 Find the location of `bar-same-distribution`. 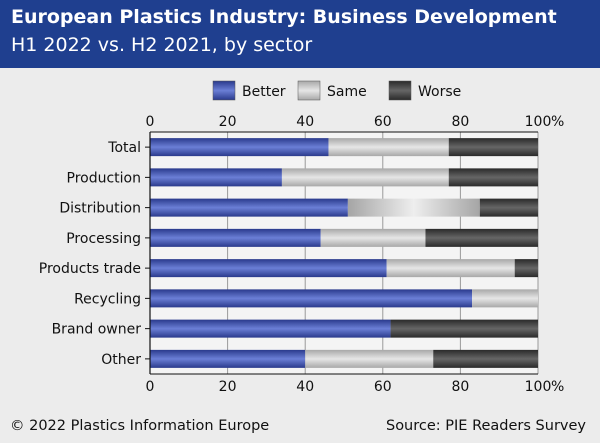

bar-same-distribution is located at coordinates (413, 207).